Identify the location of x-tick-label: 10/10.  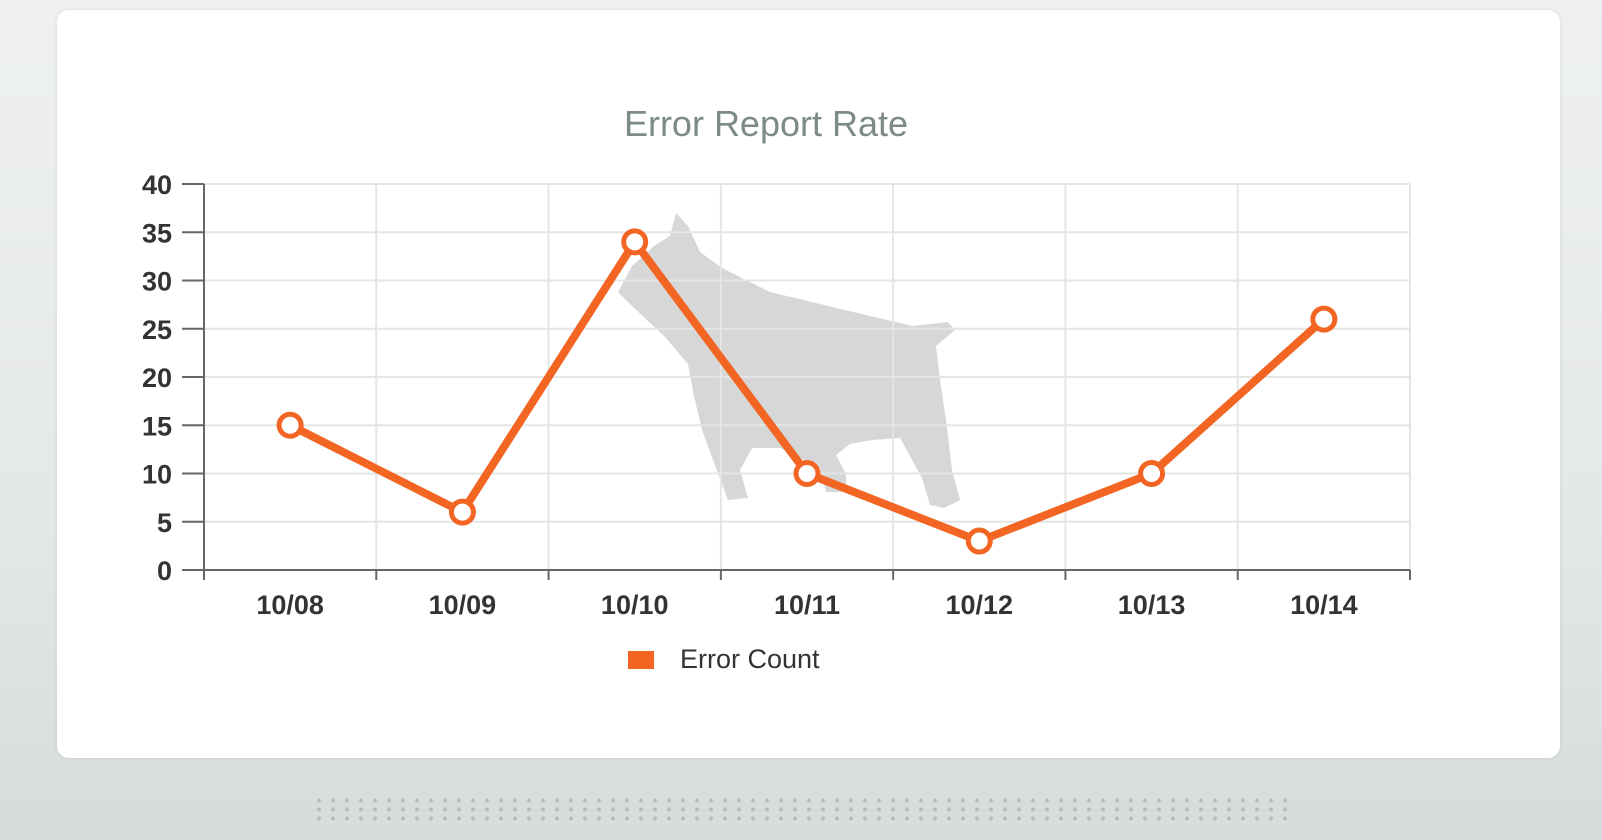
(635, 605).